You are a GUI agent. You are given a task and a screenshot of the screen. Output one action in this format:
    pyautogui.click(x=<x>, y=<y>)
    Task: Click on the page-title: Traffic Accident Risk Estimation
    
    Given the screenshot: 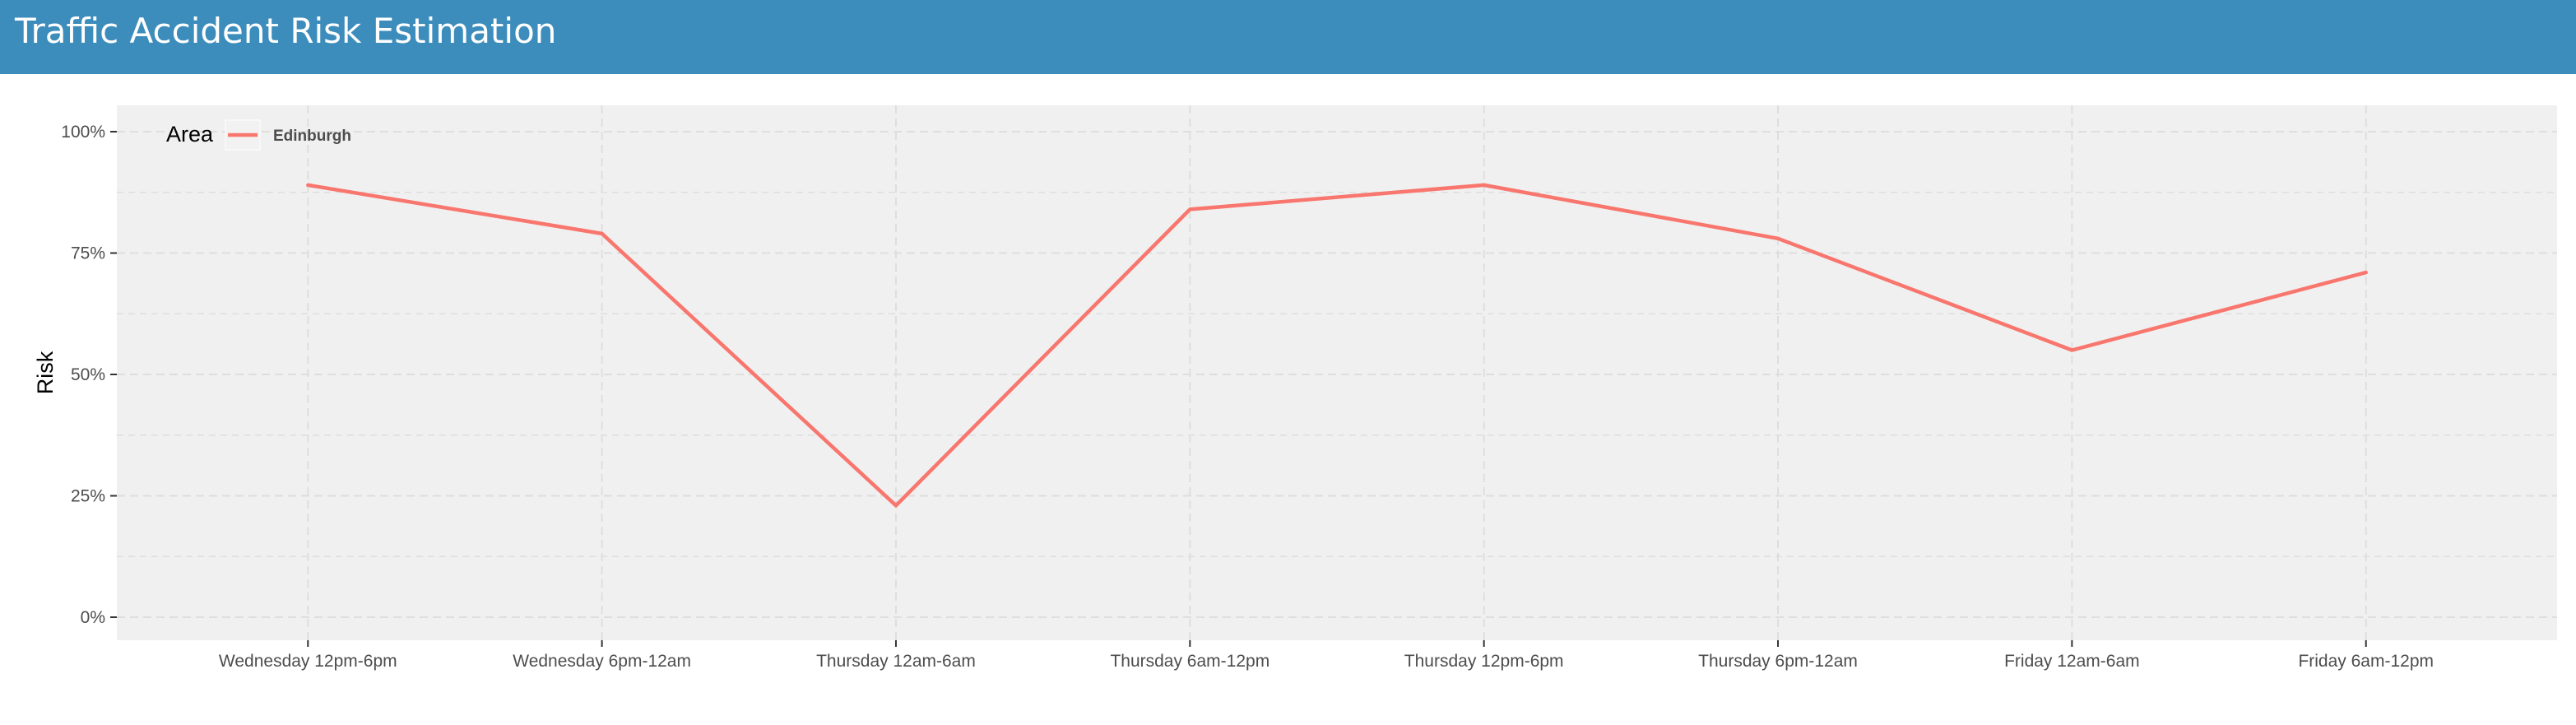 What is the action you would take?
    pyautogui.click(x=286, y=31)
    